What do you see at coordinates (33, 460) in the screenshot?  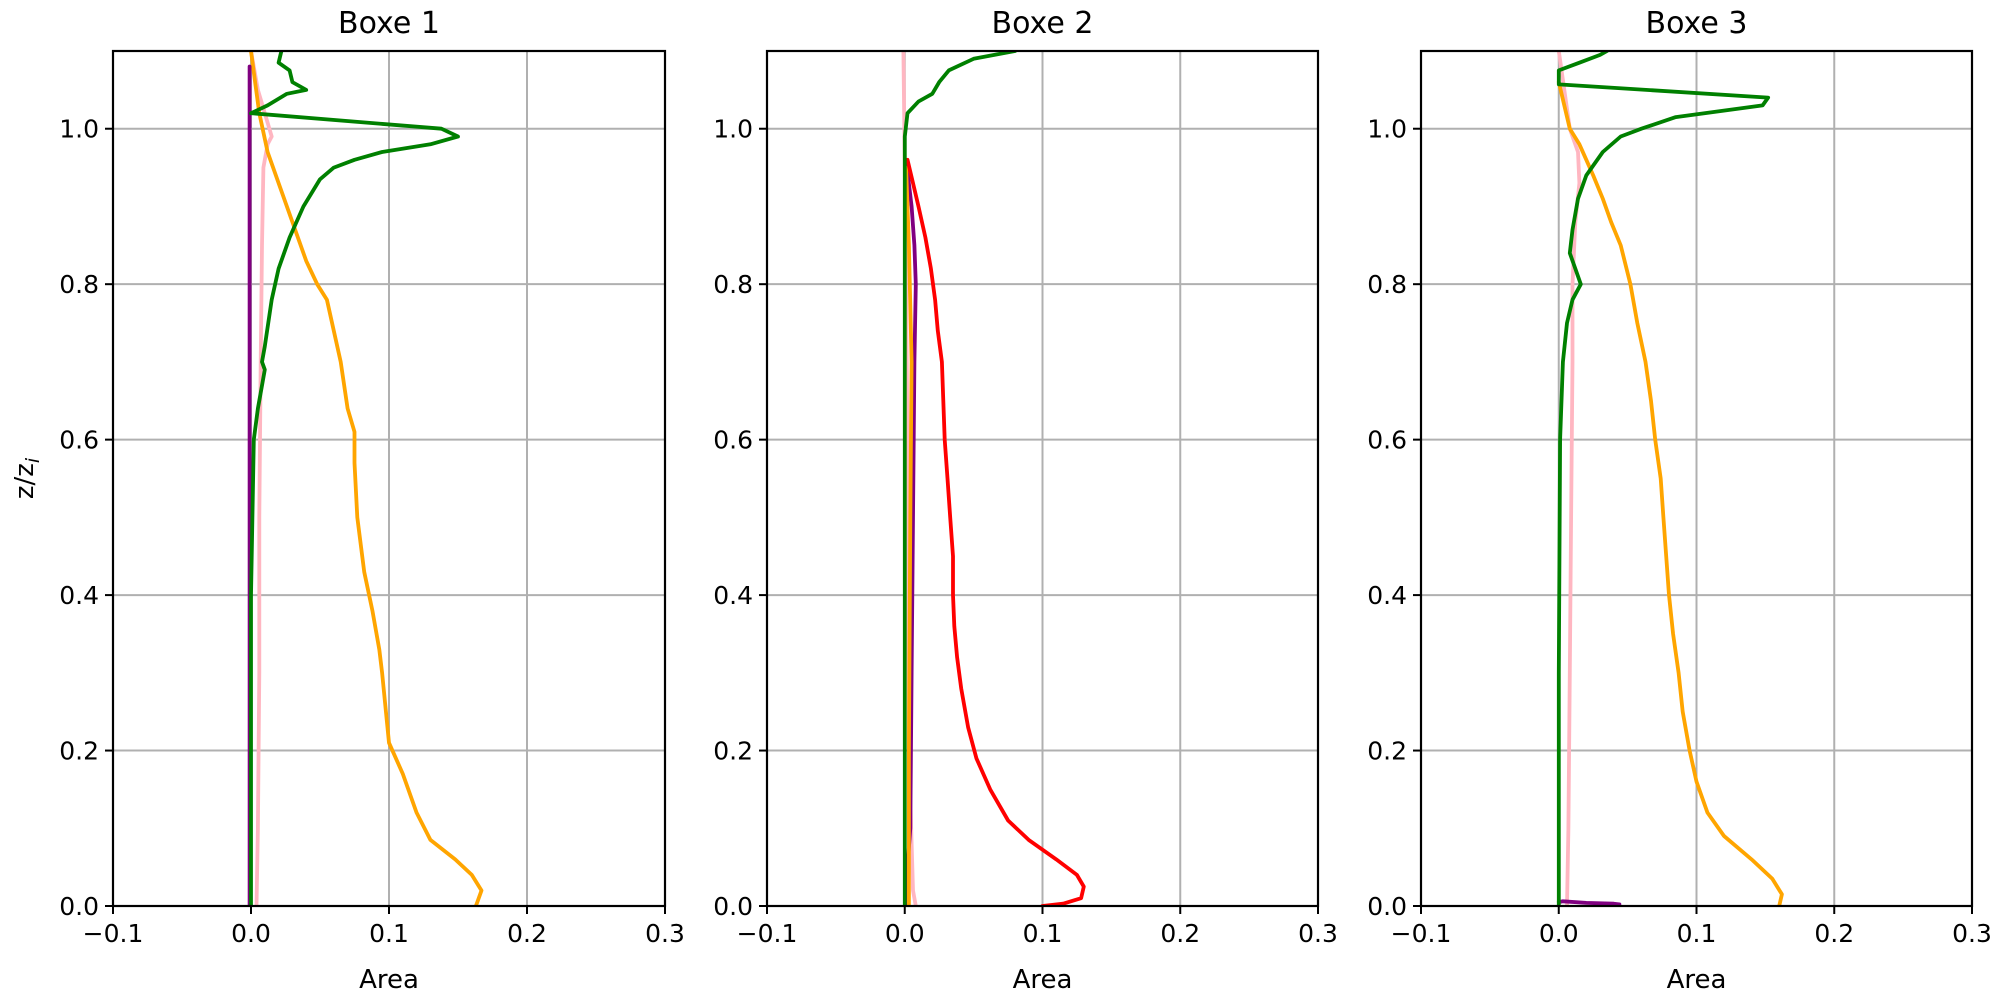 I see `y-axis-label-subscript: i` at bounding box center [33, 460].